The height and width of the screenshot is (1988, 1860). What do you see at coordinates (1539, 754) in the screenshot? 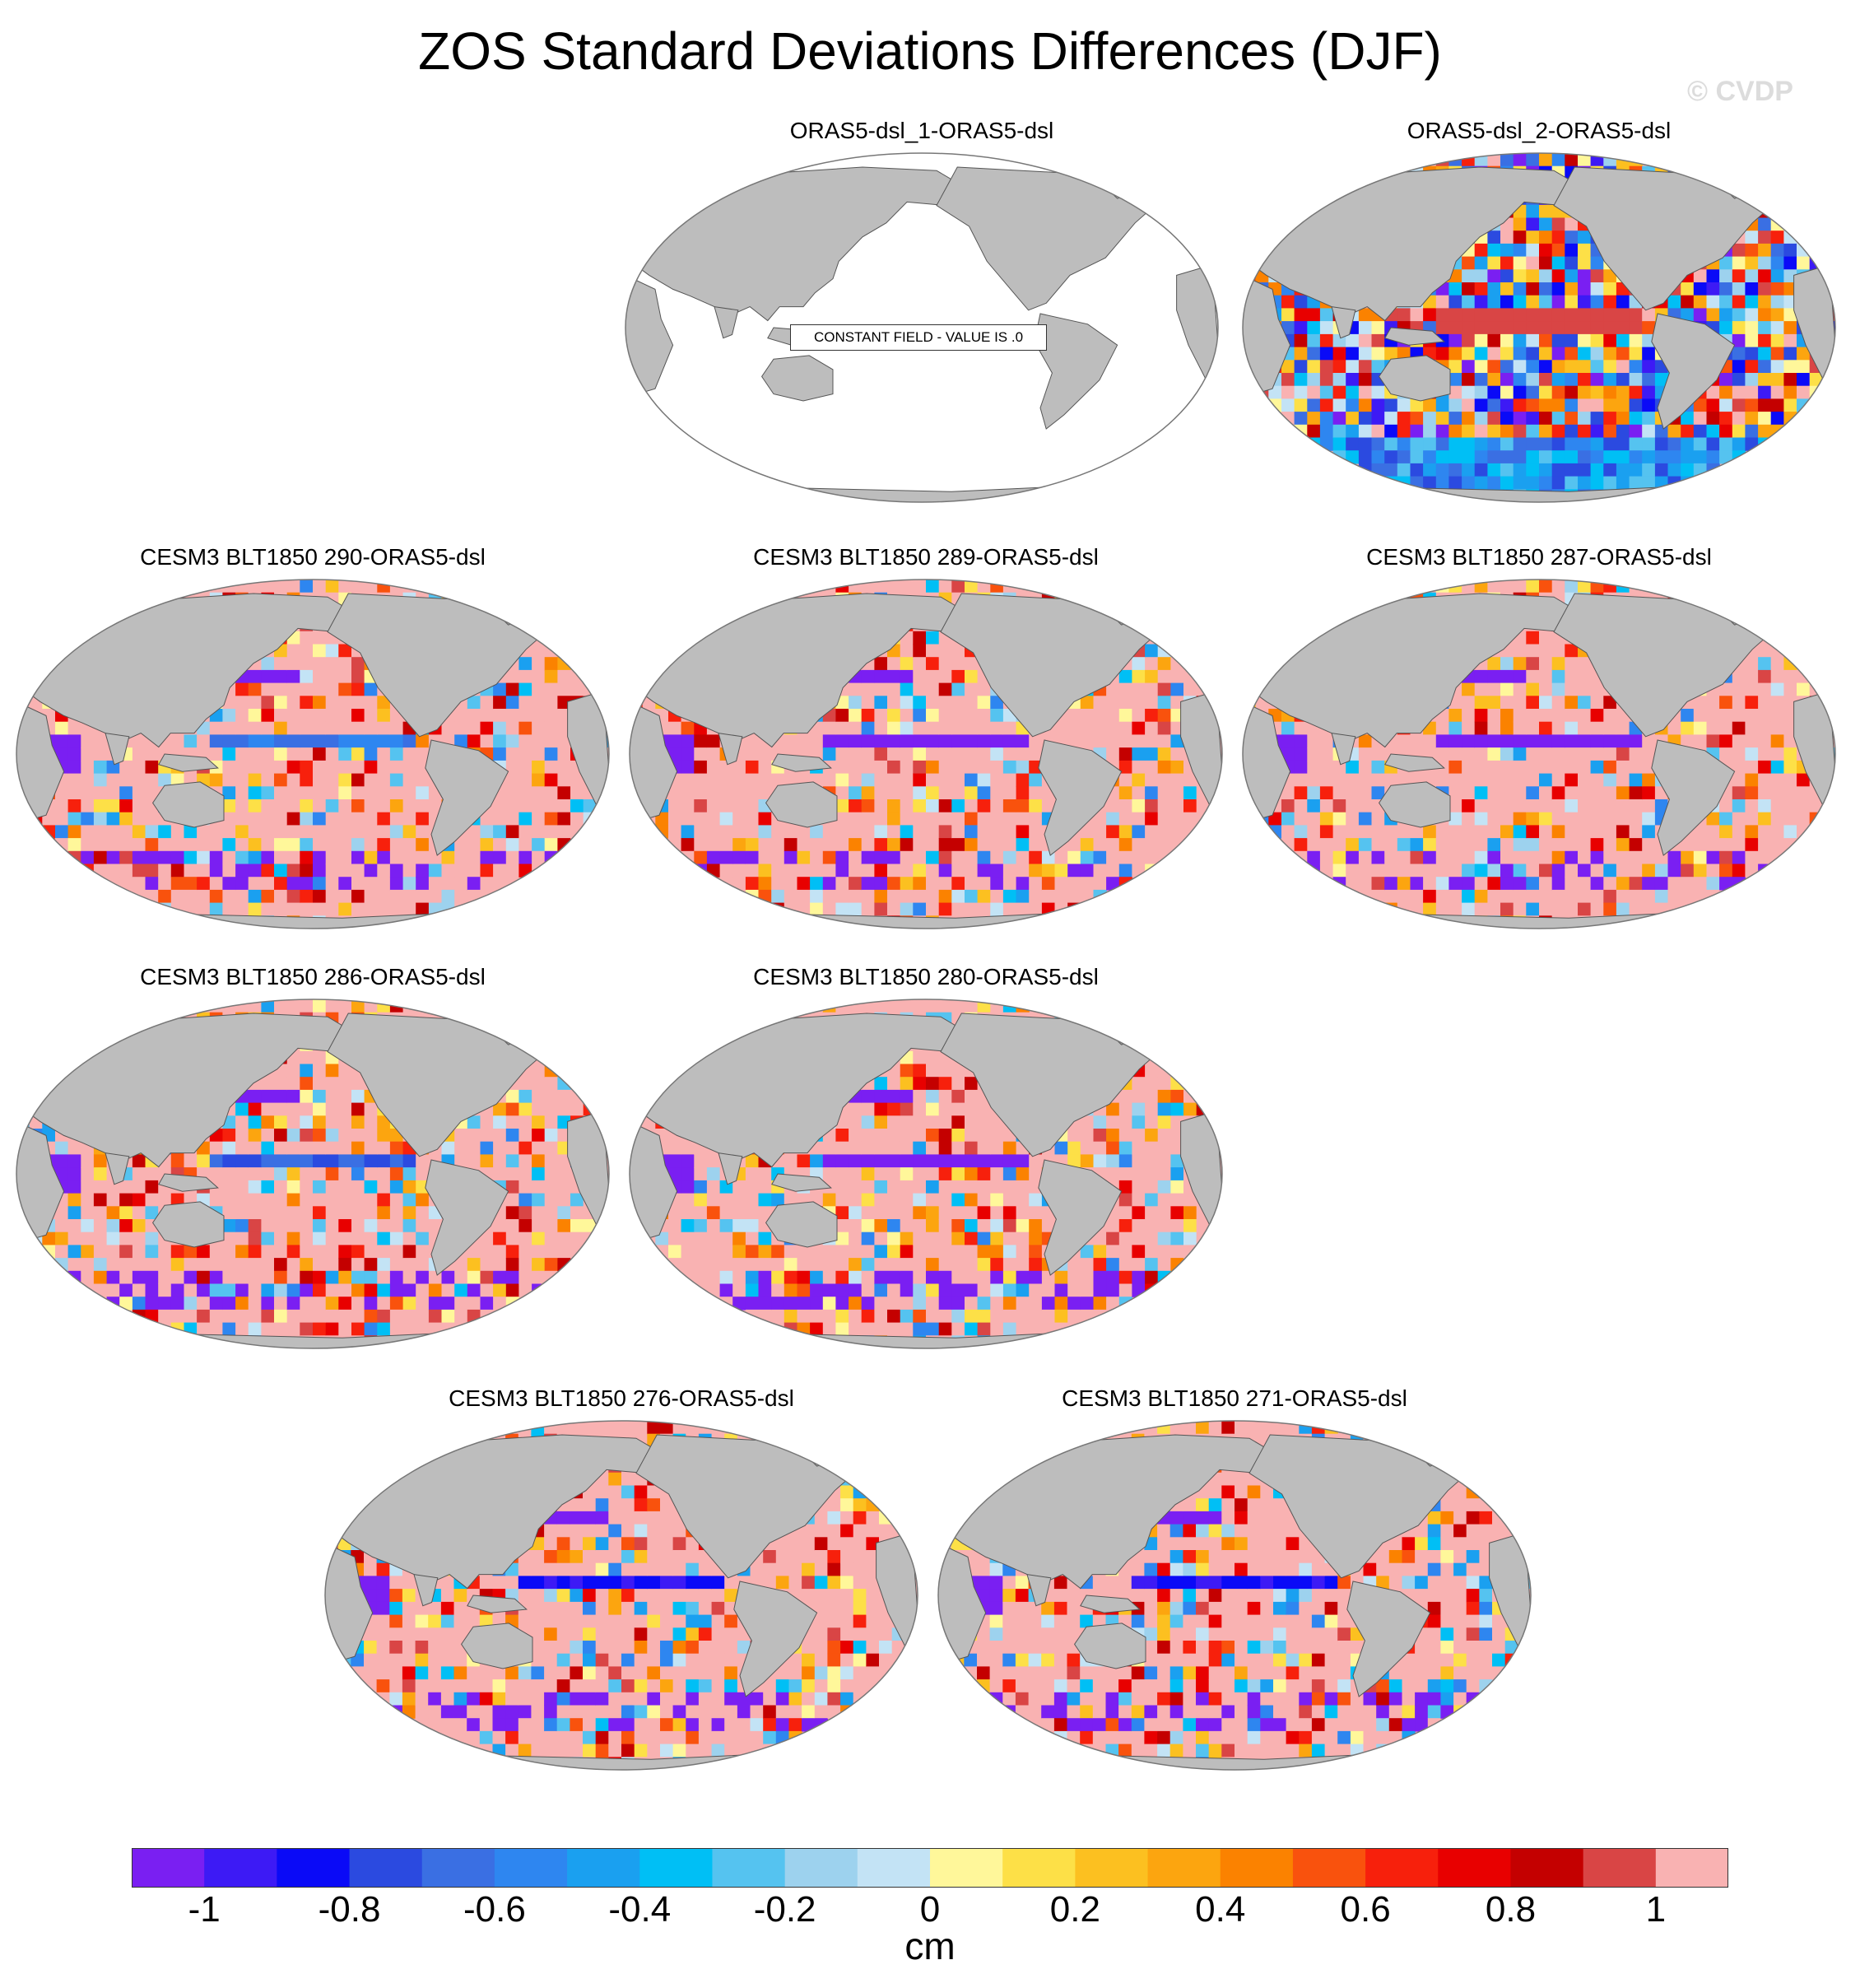
I see `map-outline` at bounding box center [1539, 754].